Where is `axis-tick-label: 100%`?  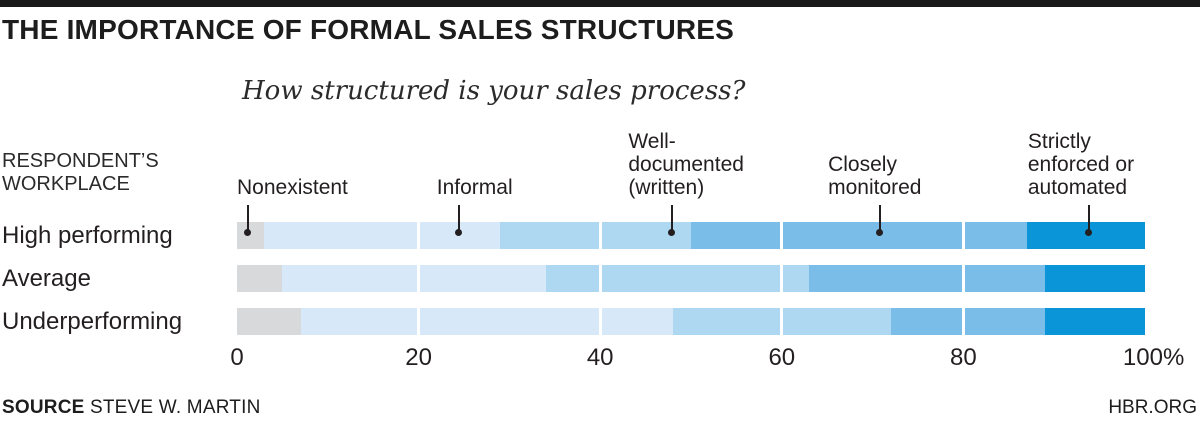 axis-tick-label: 100% is located at coordinates (1153, 357).